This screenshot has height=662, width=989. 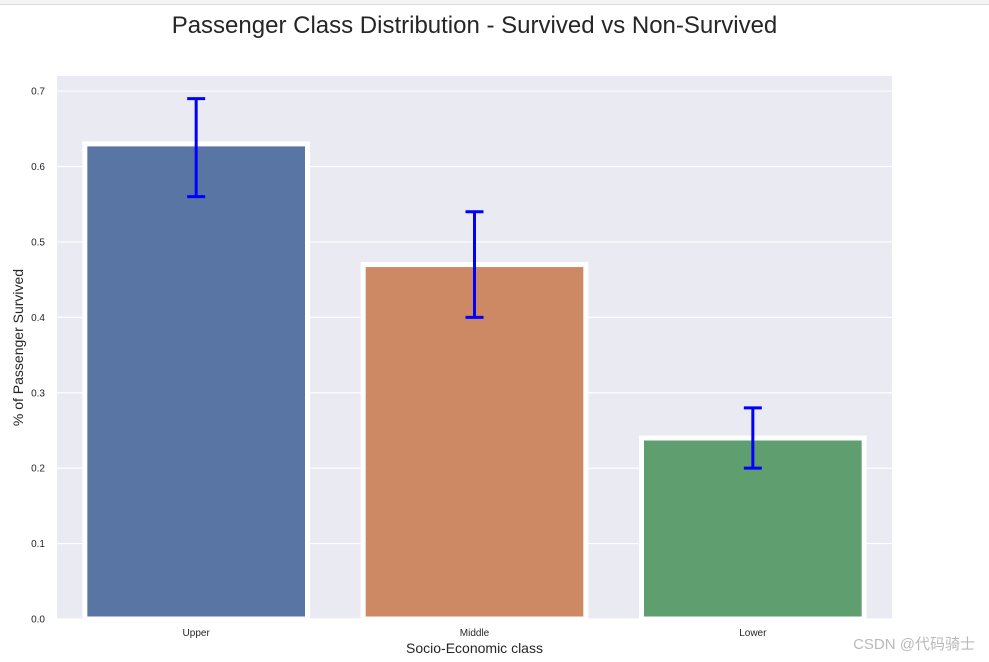 I want to click on y-tick-label: 0.2, so click(x=38, y=469).